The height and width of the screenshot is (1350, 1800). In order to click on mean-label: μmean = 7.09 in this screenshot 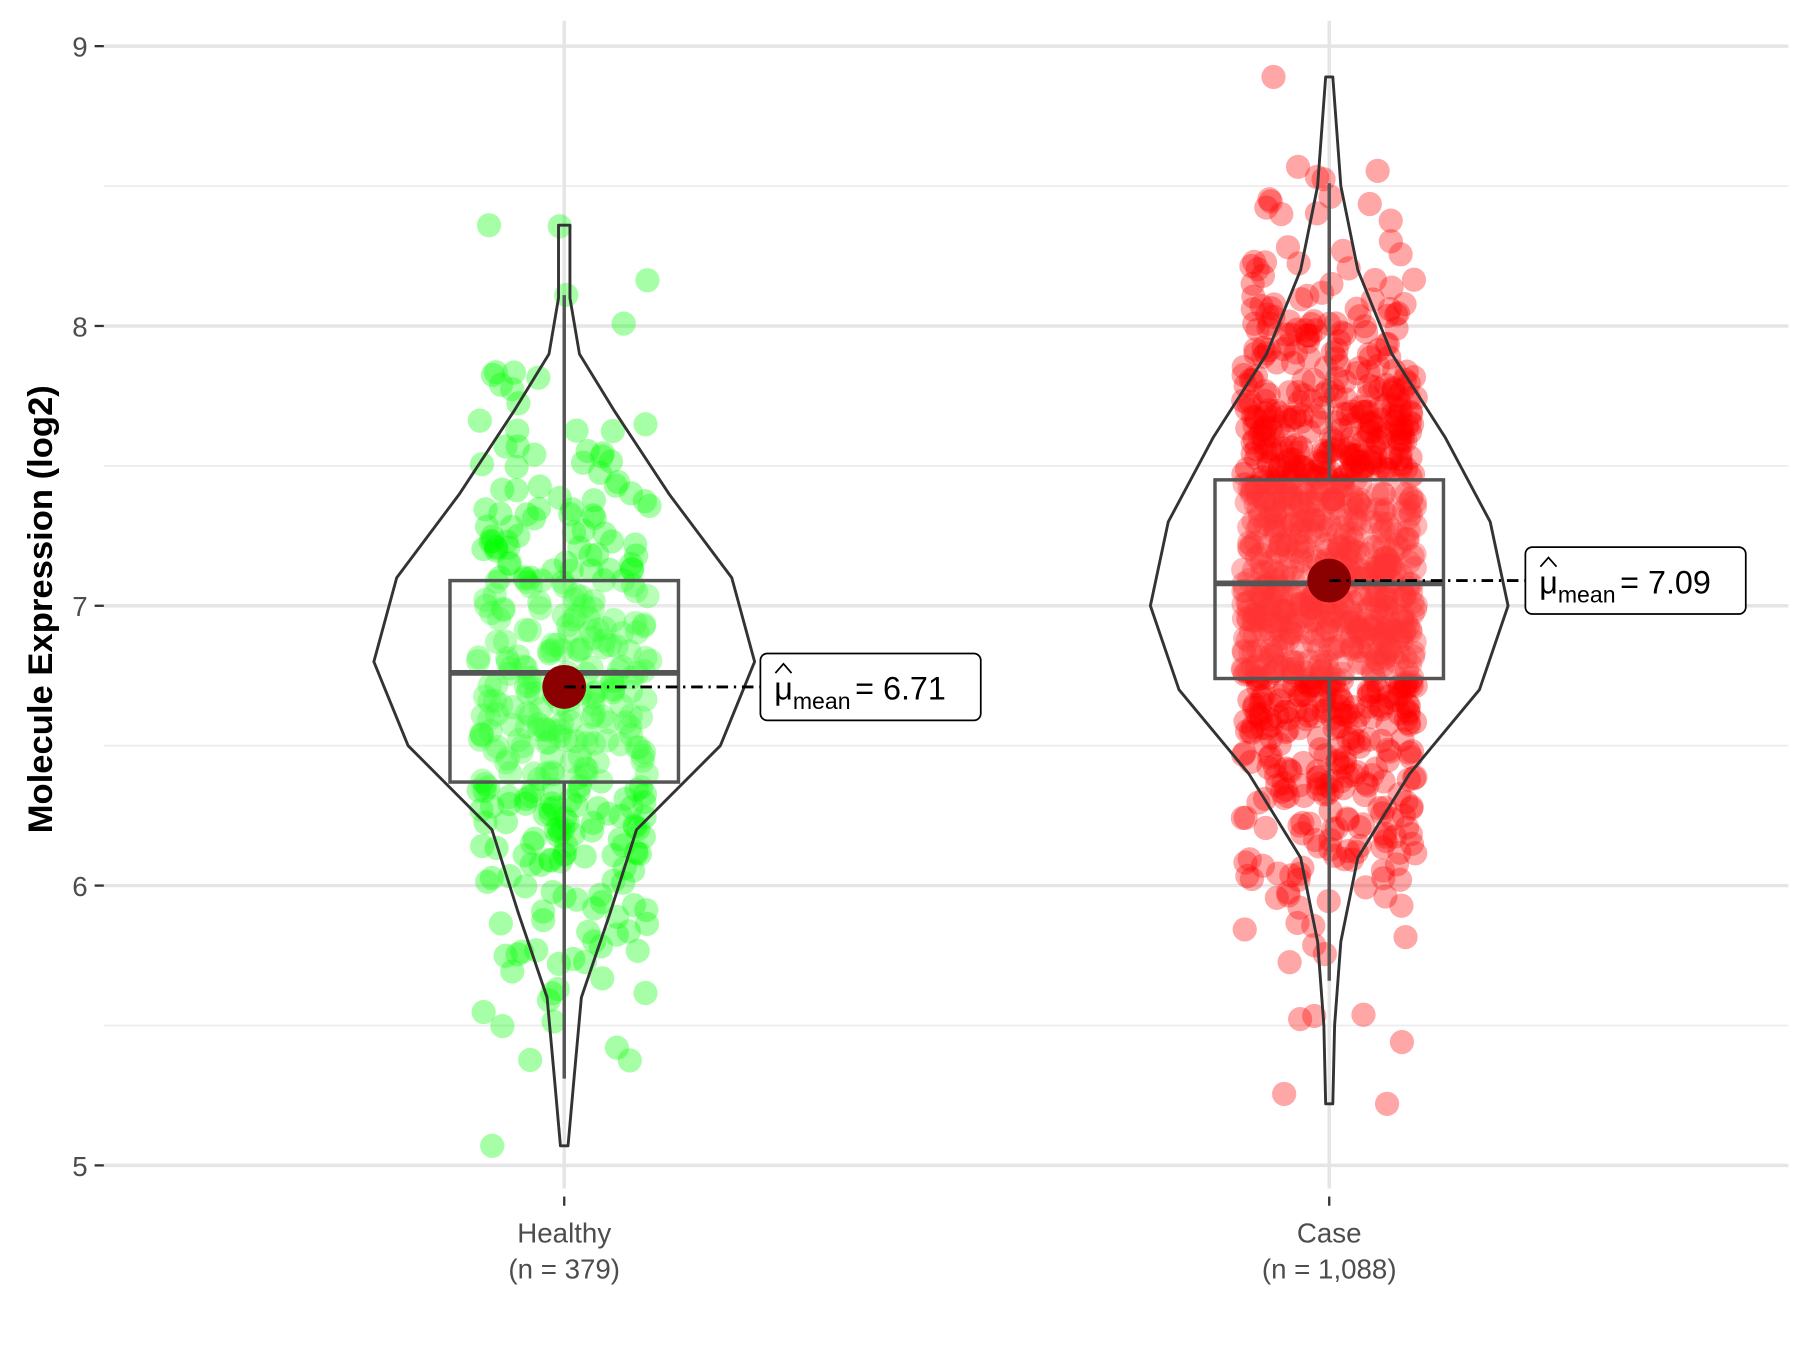, I will do `click(1625, 585)`.